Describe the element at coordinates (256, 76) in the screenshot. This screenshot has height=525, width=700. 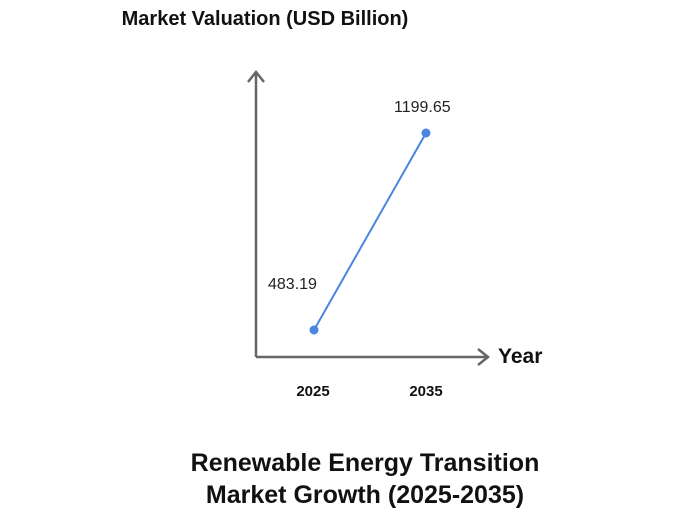
I see `y-axis-arrow-icon` at that location.